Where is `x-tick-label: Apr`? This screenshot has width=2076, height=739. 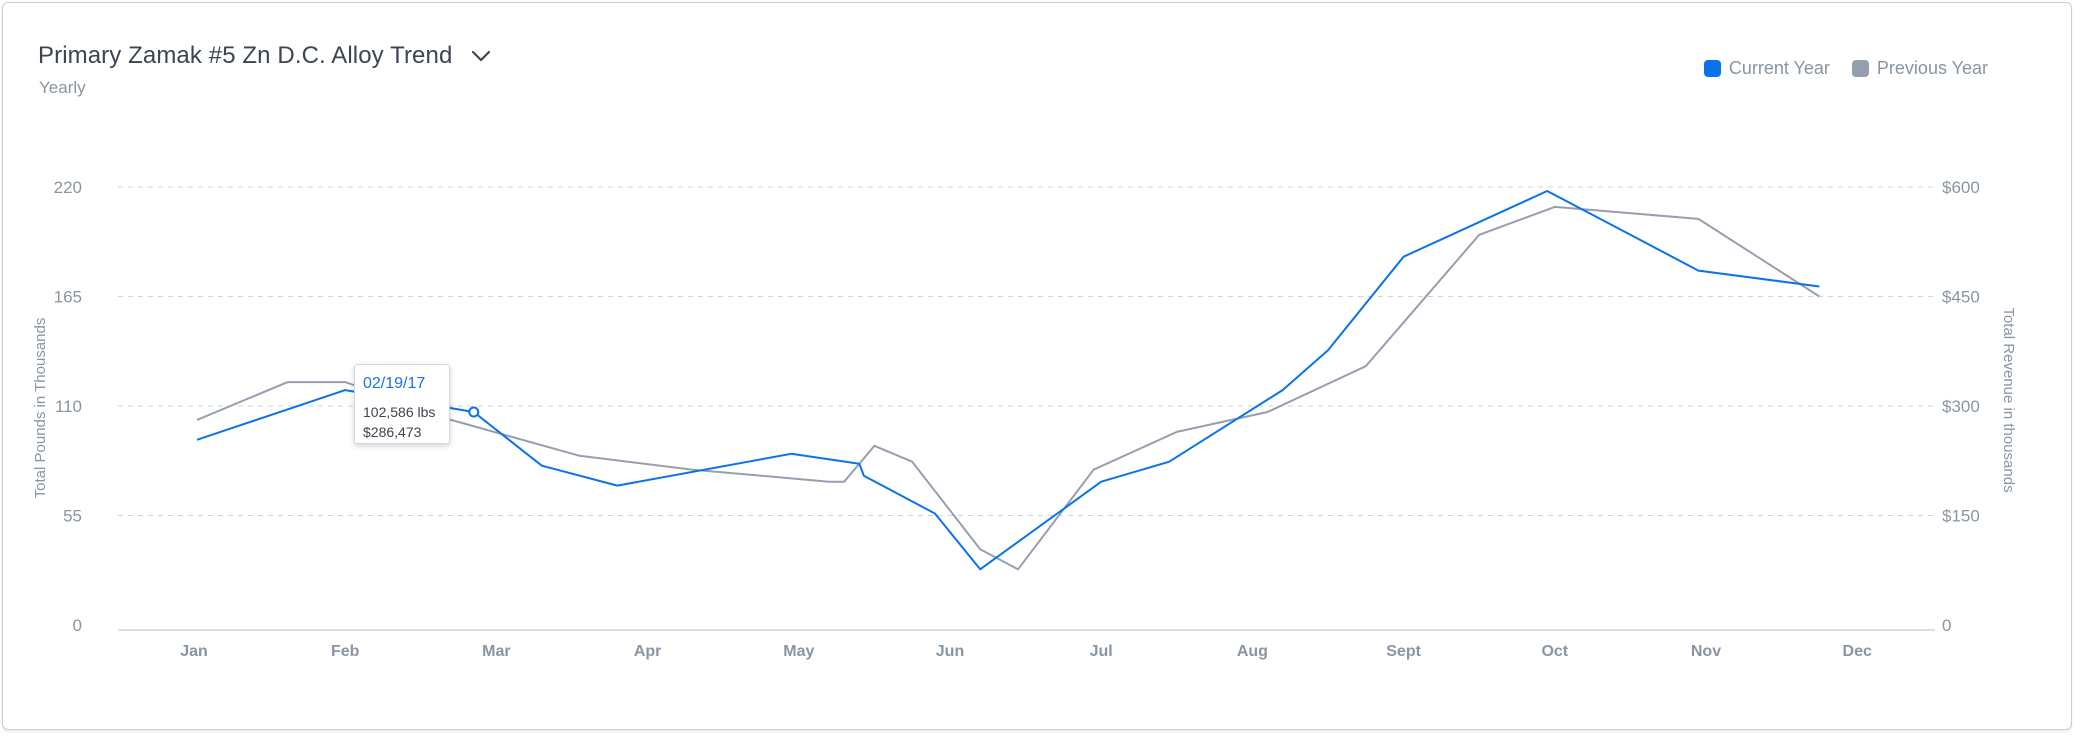
x-tick-label: Apr is located at coordinates (648, 651).